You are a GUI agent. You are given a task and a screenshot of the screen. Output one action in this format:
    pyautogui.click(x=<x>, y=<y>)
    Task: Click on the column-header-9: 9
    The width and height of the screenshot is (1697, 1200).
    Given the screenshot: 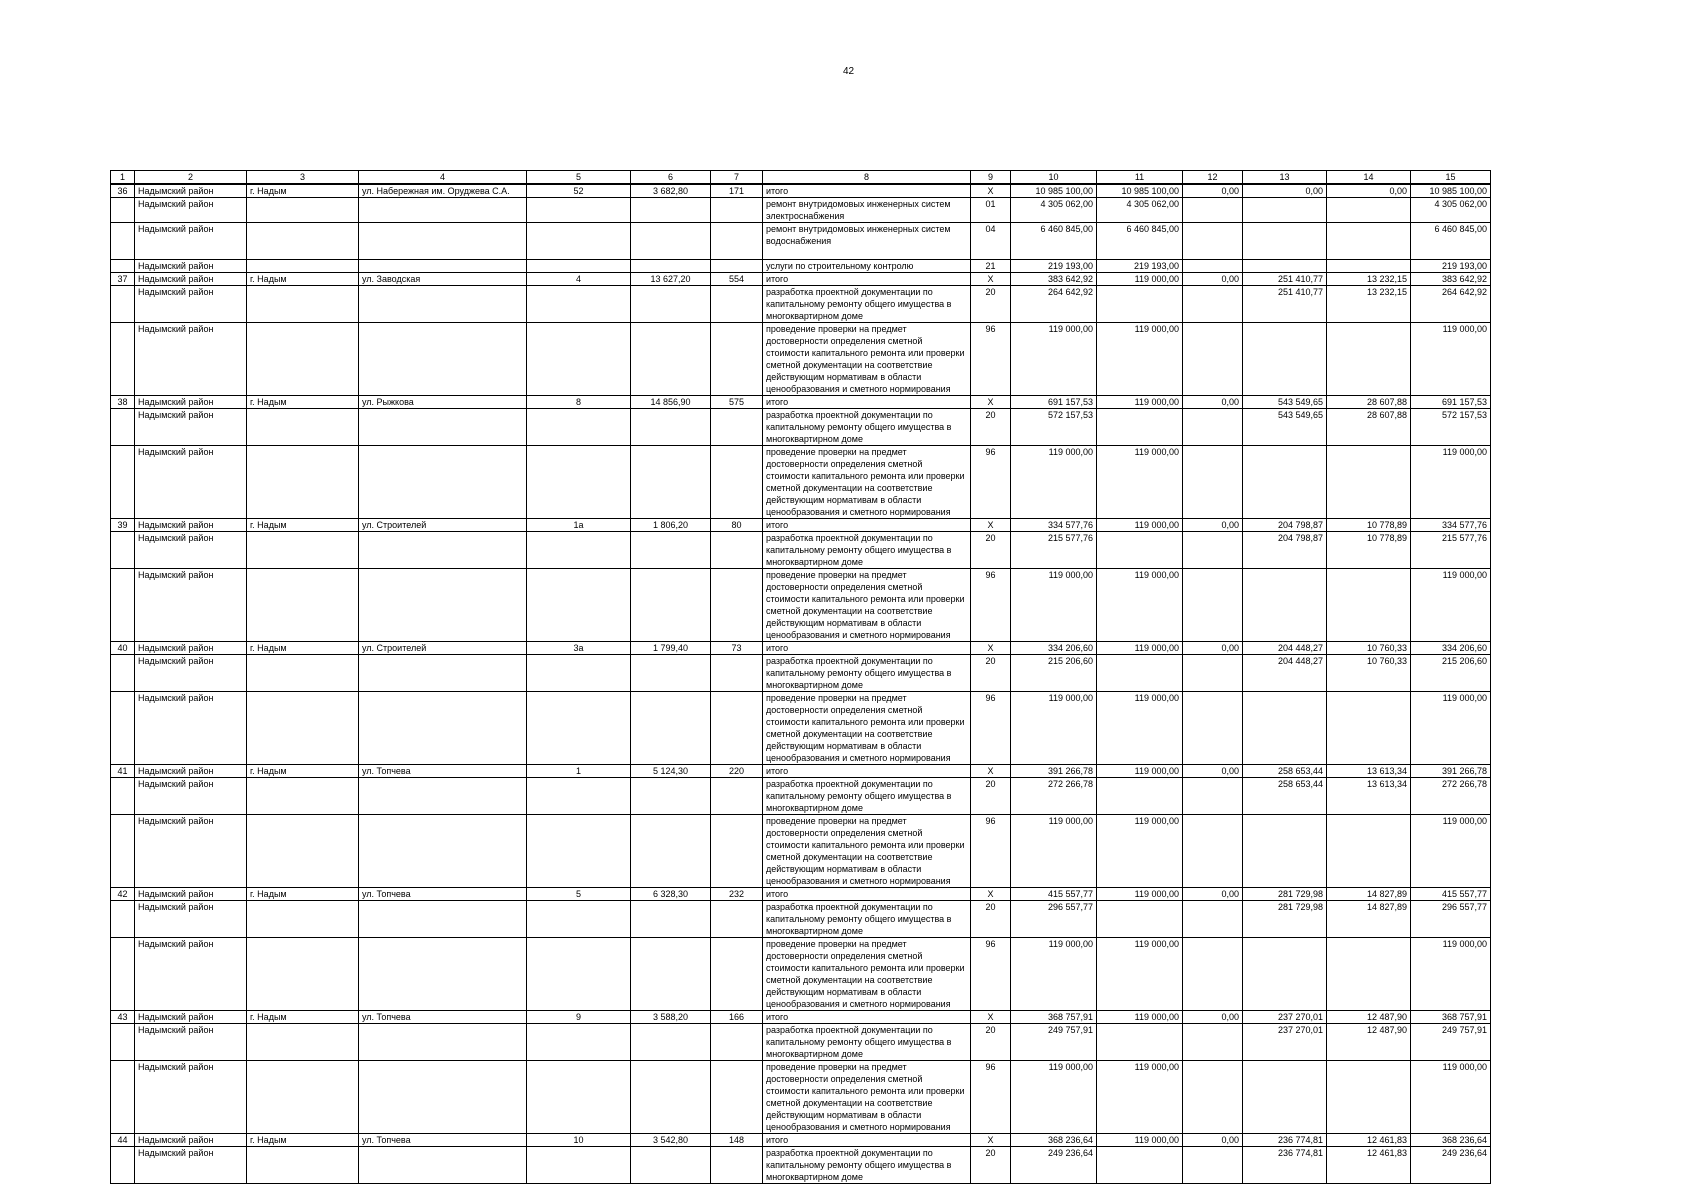 What is the action you would take?
    pyautogui.click(x=990, y=177)
    